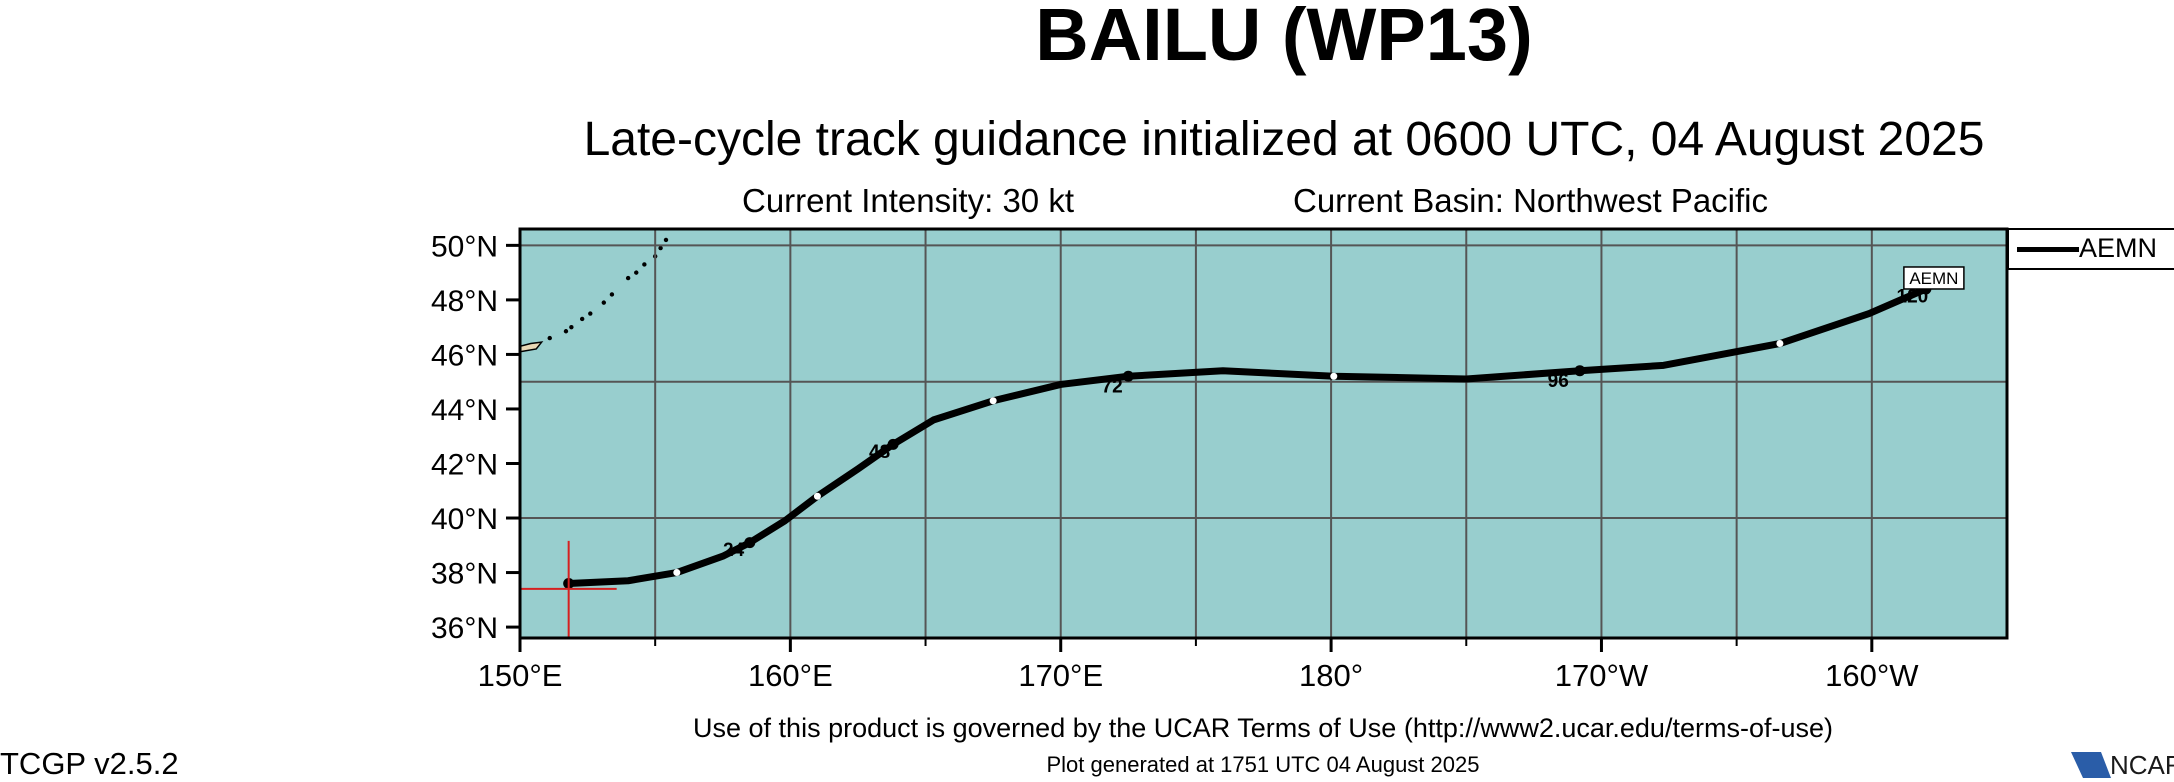 The height and width of the screenshot is (782, 2174). I want to click on legend-line-aemn, so click(2048, 249).